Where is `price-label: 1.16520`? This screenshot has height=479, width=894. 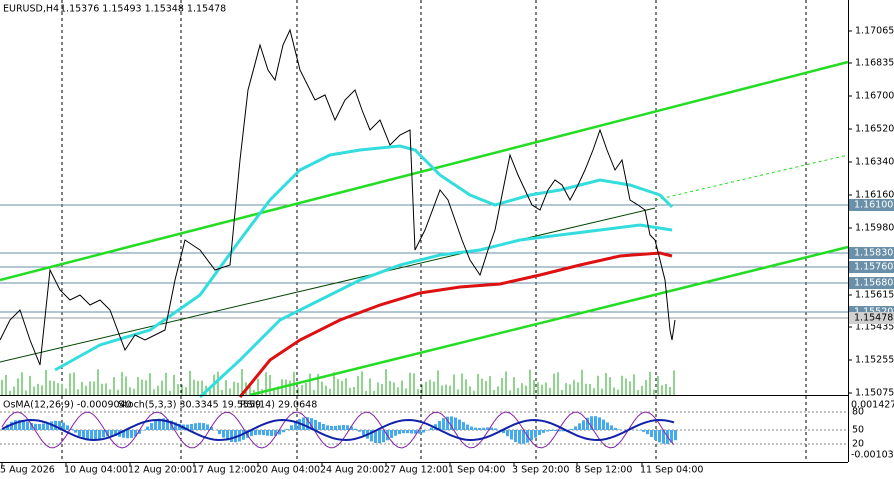 price-label: 1.16520 is located at coordinates (874, 129).